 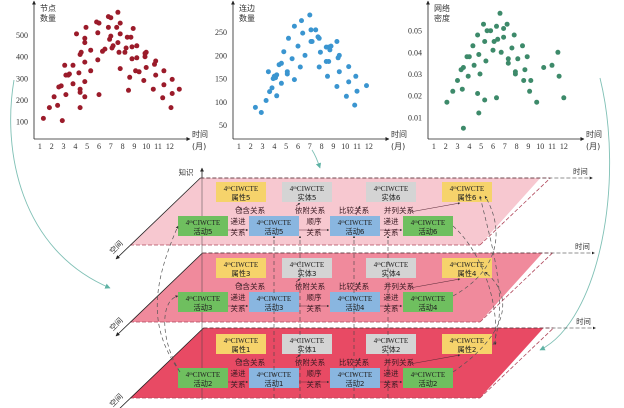 What do you see at coordinates (428, 307) in the screenshot?
I see `node-label: 活动4` at bounding box center [428, 307].